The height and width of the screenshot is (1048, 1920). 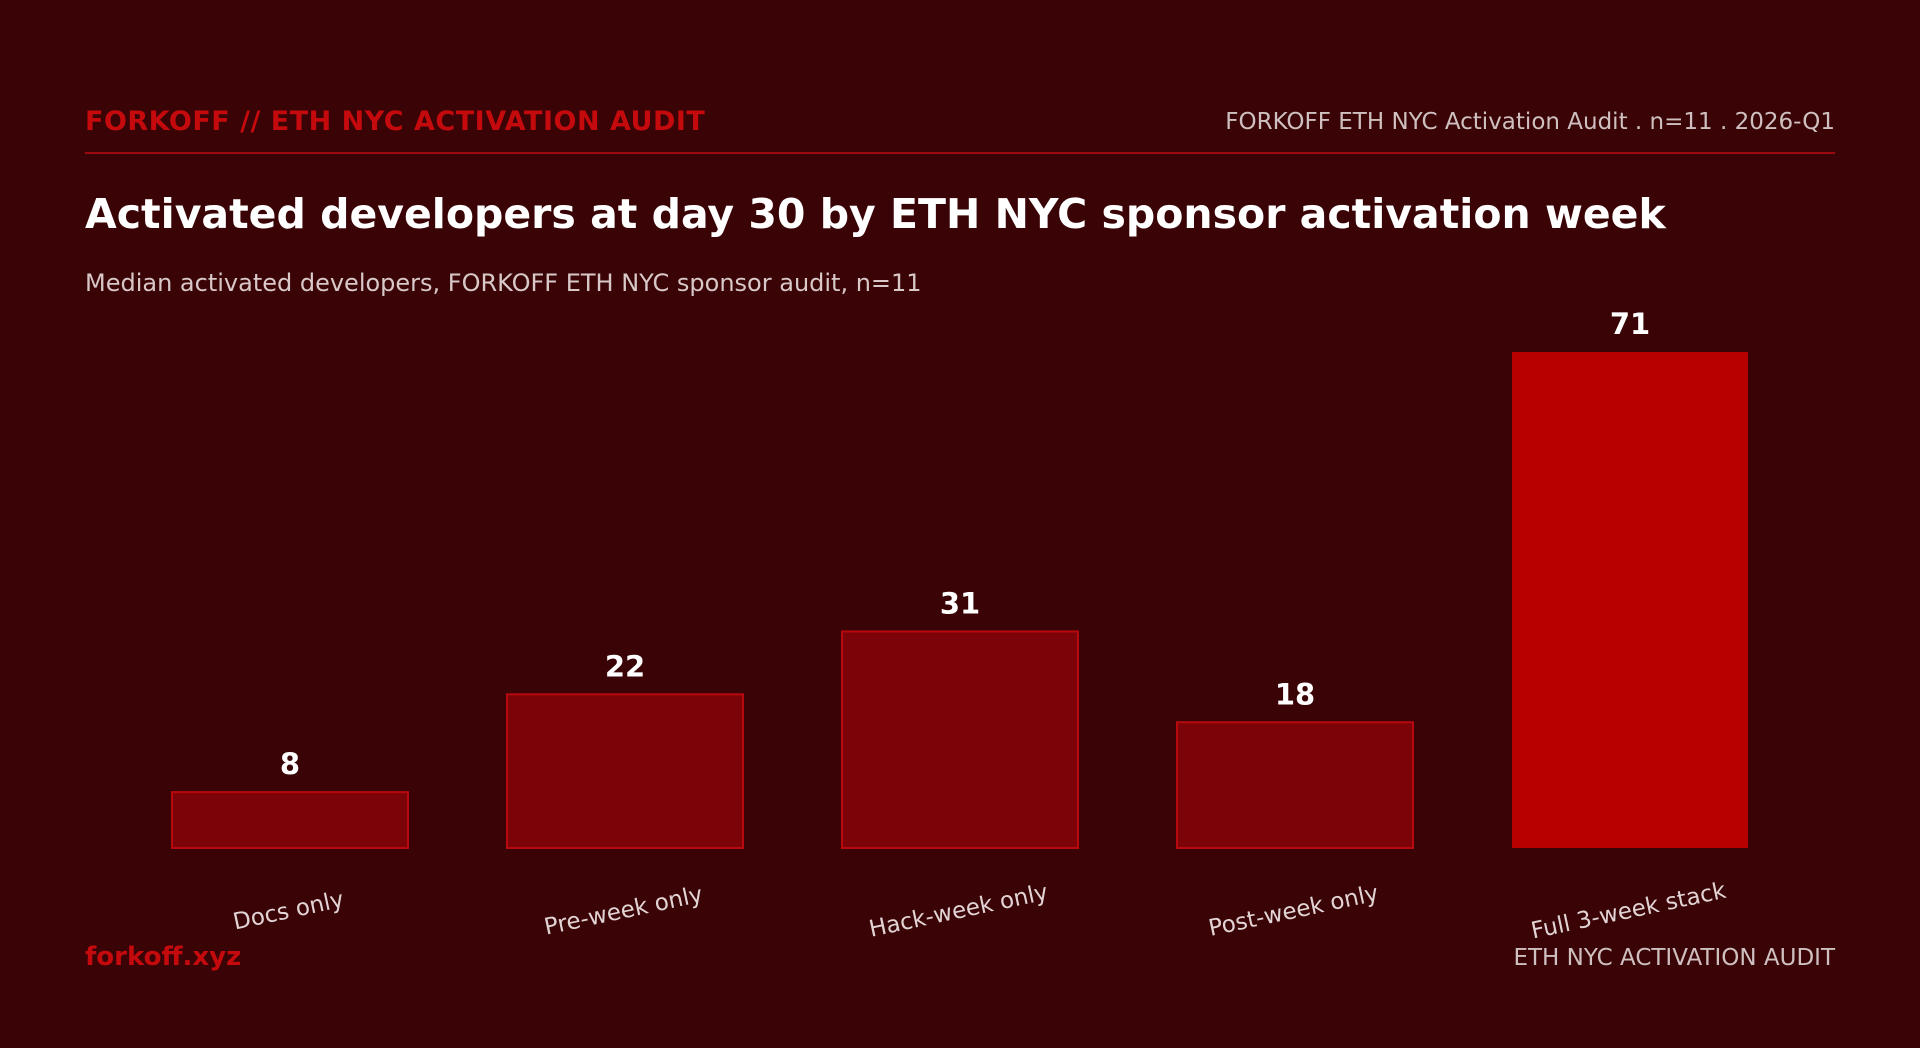 What do you see at coordinates (1629, 911) in the screenshot?
I see `category-label: Full 3-week stack` at bounding box center [1629, 911].